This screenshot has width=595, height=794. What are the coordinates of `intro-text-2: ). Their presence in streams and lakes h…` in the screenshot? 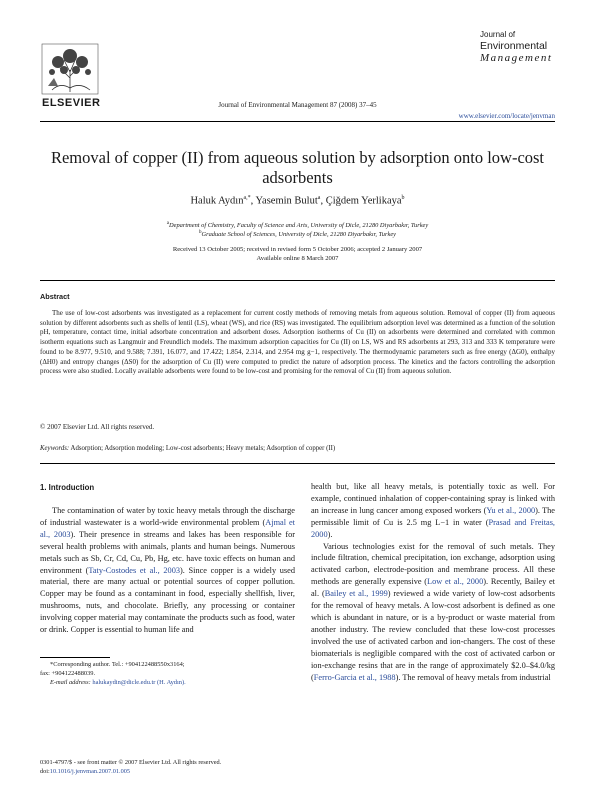 It's located at (167, 552).